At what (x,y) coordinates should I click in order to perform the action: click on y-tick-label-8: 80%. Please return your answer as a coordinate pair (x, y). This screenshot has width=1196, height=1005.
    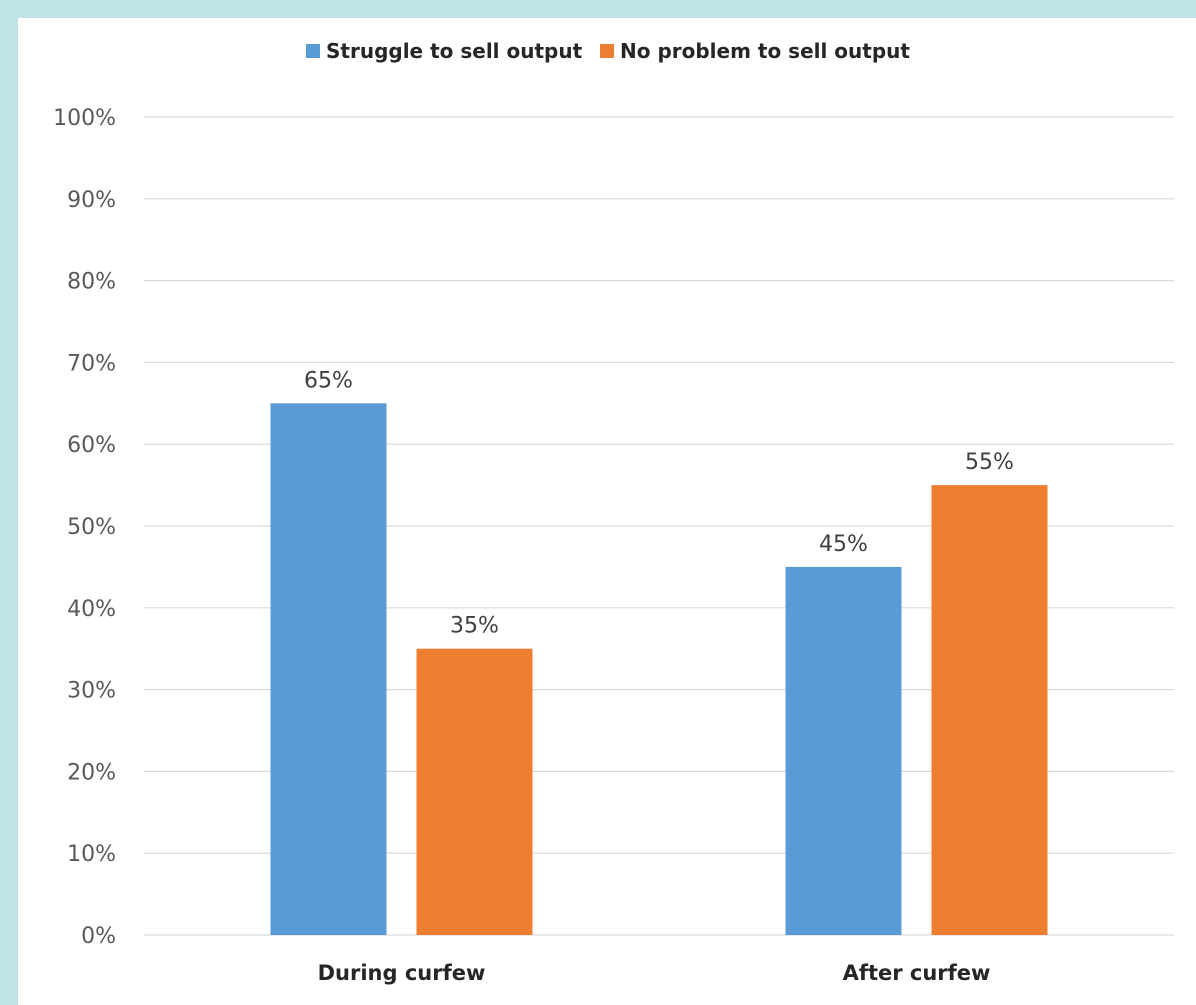
    Looking at the image, I should click on (91, 282).